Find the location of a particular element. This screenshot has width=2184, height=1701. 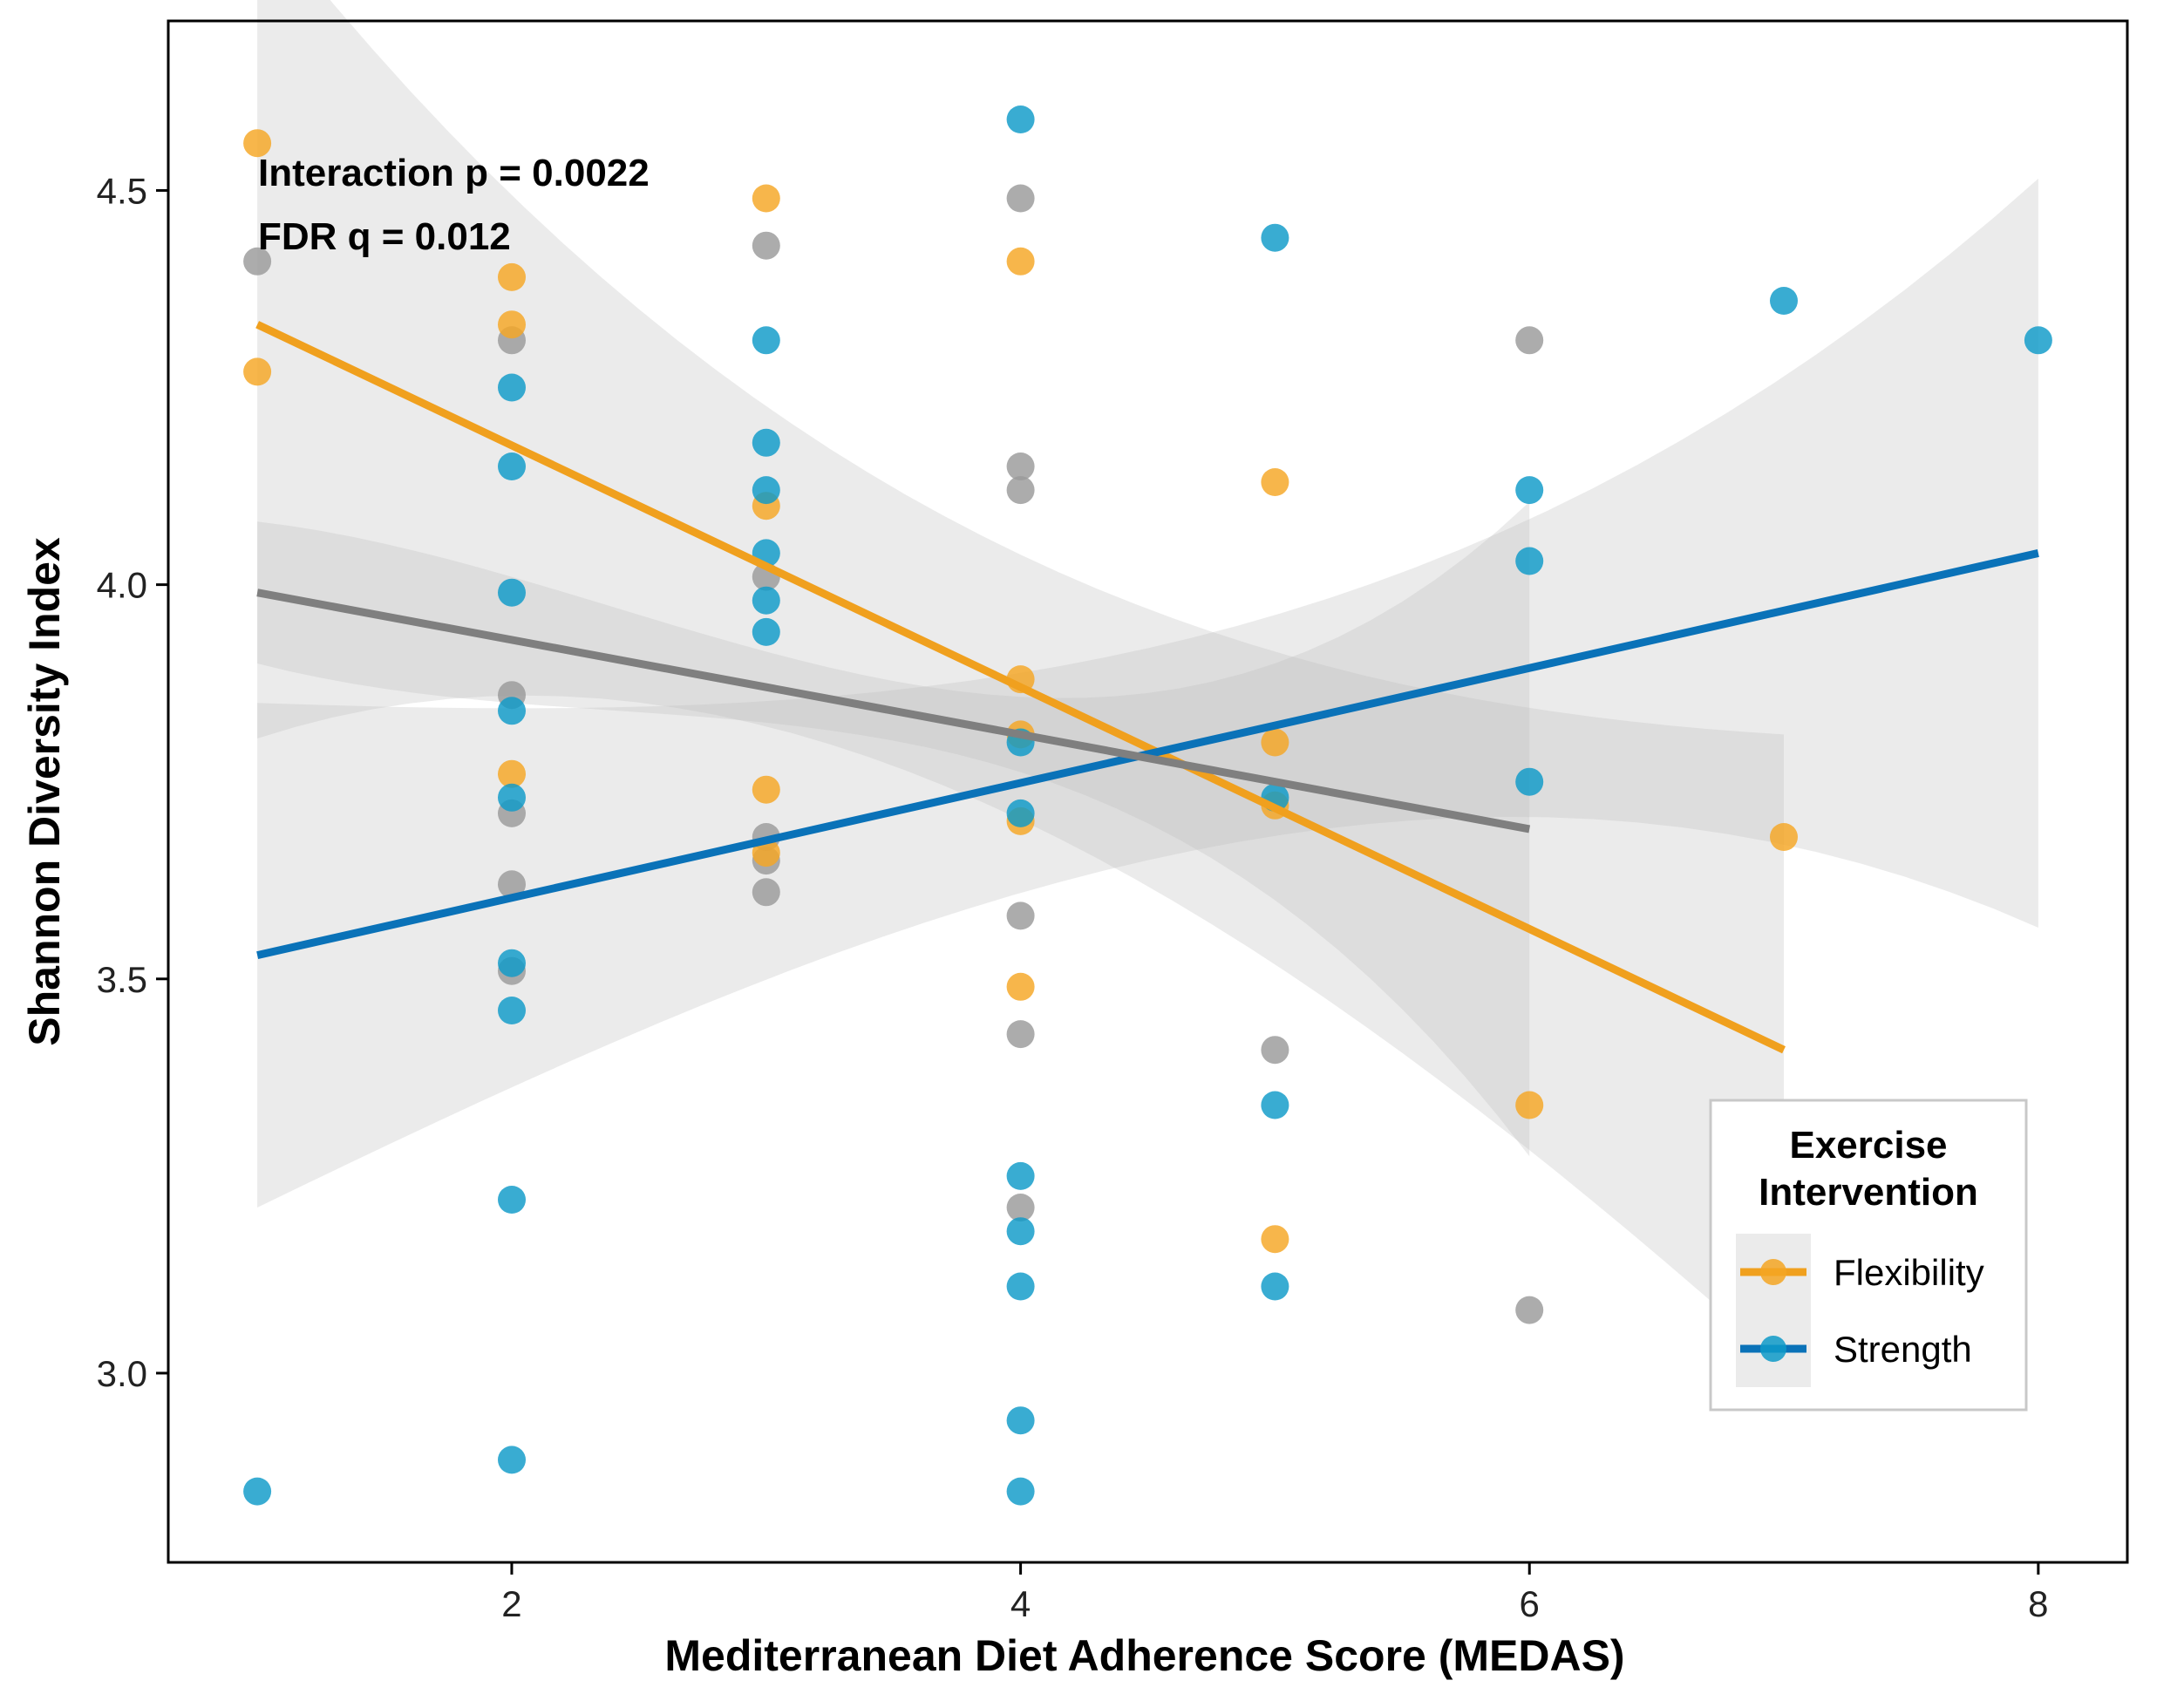

y-tick-label: 3.5 is located at coordinates (122, 979).